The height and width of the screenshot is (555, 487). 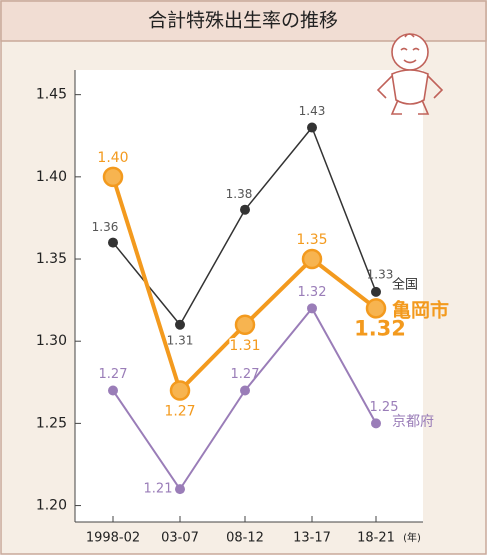 What do you see at coordinates (312, 538) in the screenshot?
I see `x-tick-label: 13-17` at bounding box center [312, 538].